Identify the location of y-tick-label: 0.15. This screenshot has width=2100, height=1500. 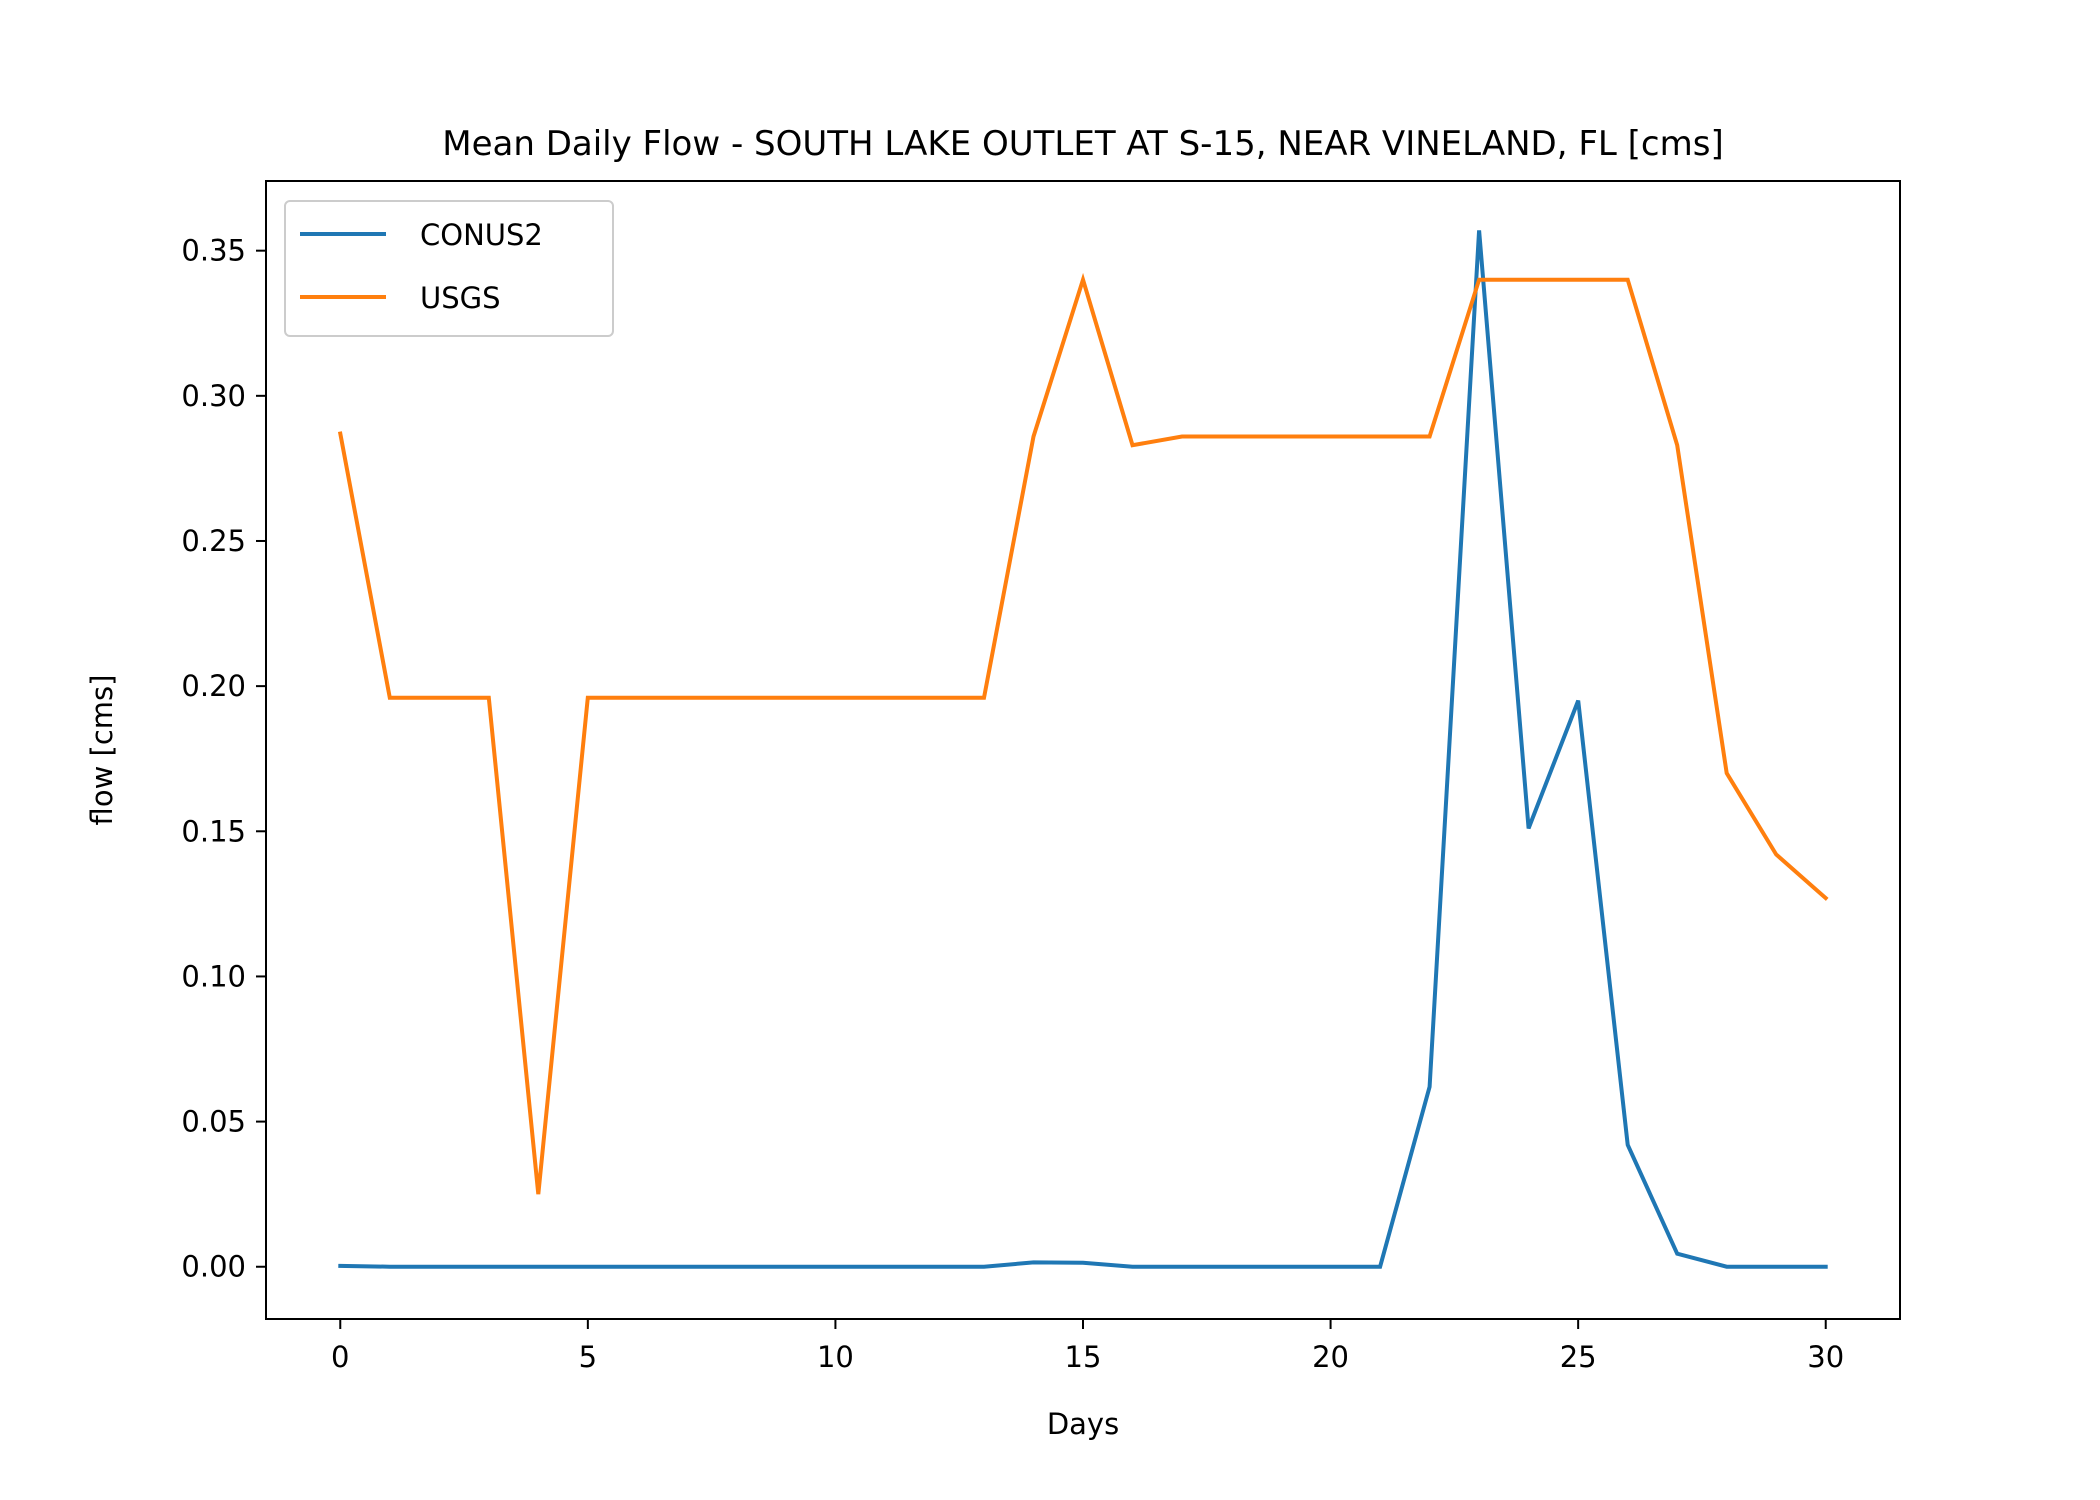
(213, 831).